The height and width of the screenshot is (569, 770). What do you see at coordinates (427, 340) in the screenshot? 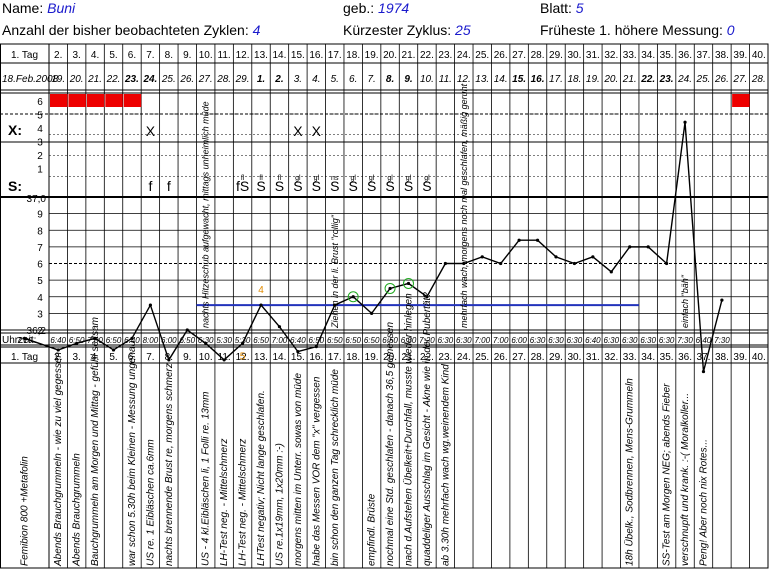
I see `time-value: 7:20` at bounding box center [427, 340].